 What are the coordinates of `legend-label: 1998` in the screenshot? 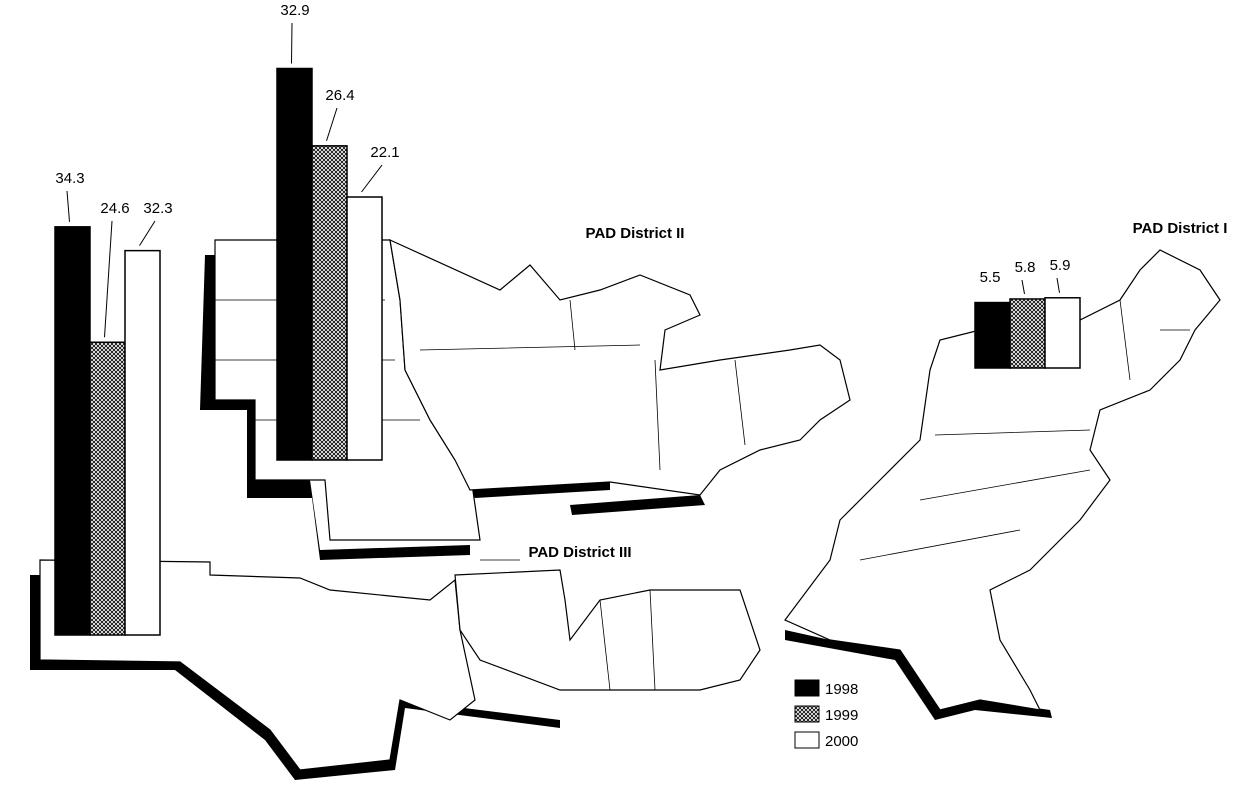 It's located at (841, 689).